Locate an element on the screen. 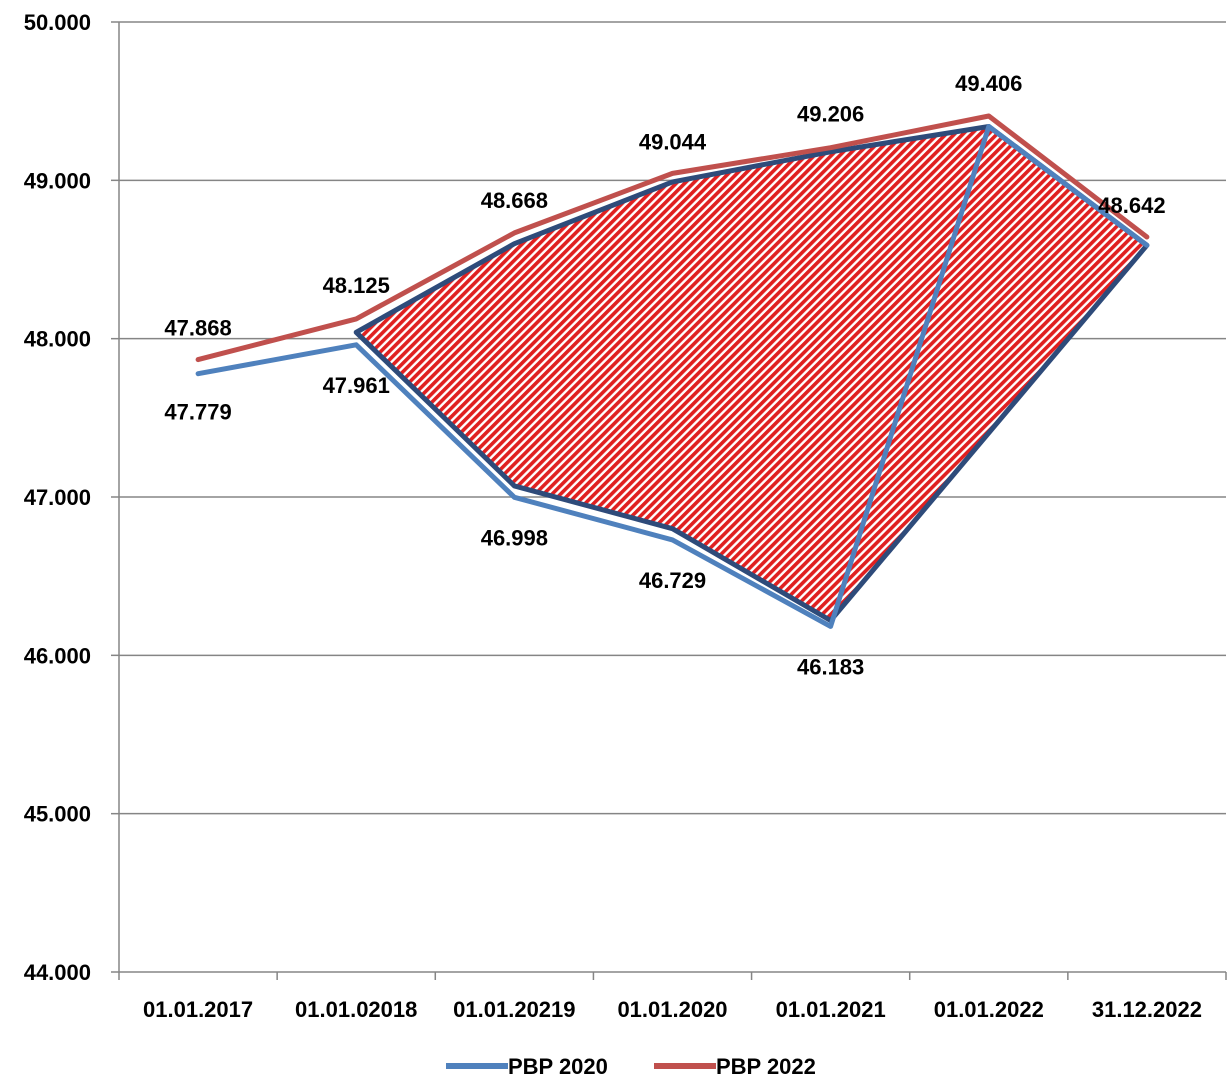 The image size is (1227, 1079). data-label: 47.779 is located at coordinates (197, 412).